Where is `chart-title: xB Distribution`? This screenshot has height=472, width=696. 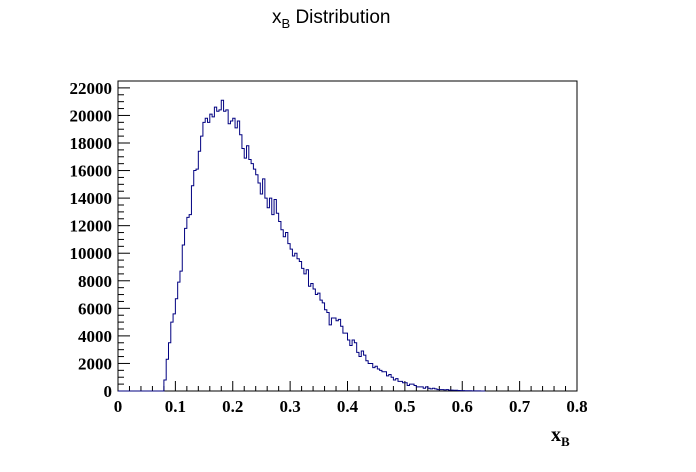 chart-title: xB Distribution is located at coordinates (331, 19).